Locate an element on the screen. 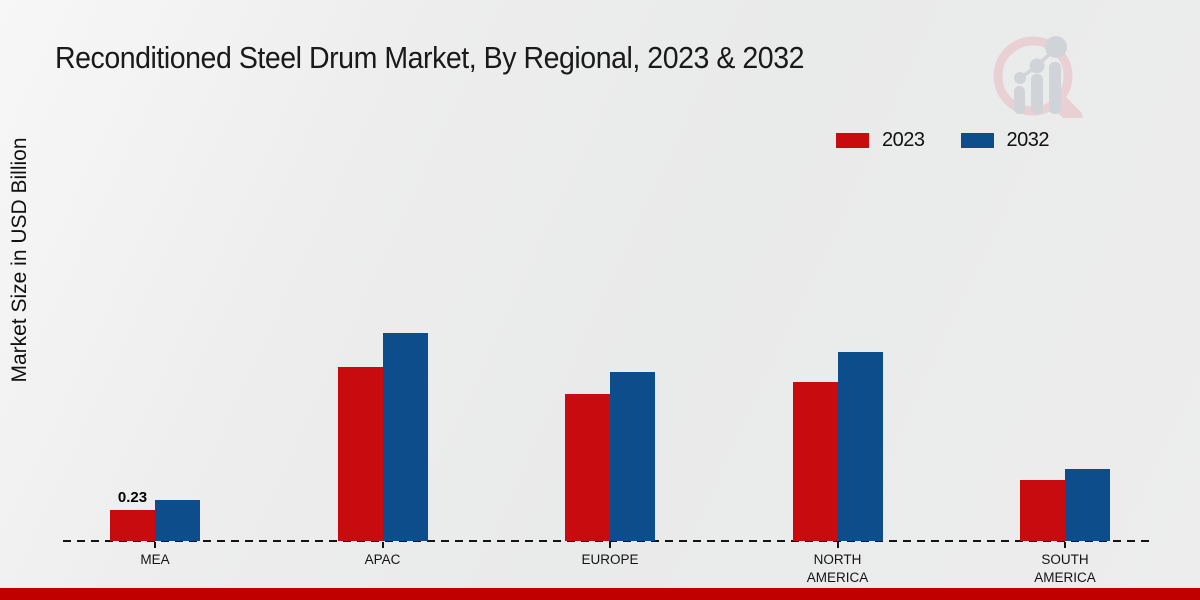  x-axis-category-label: SOUTH AMERICA is located at coordinates (1065, 568).